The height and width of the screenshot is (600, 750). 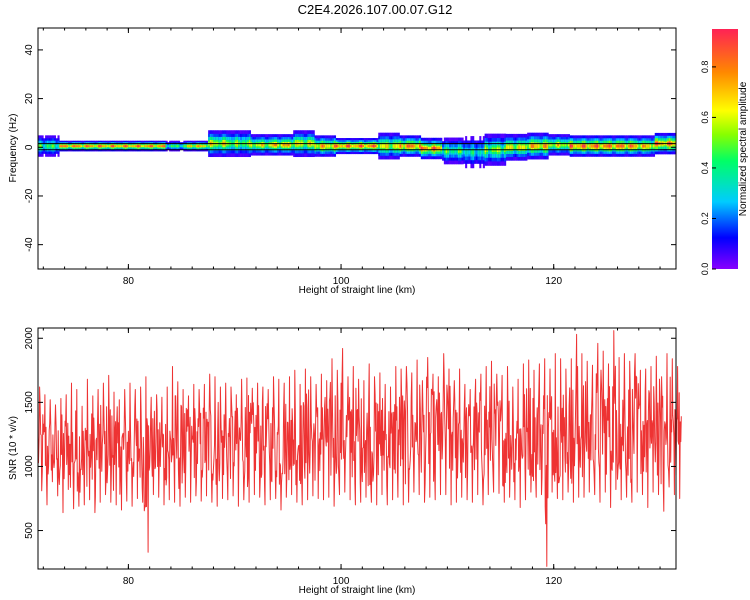 What do you see at coordinates (29, 338) in the screenshot?
I see `snr-y-tick-label: 2000` at bounding box center [29, 338].